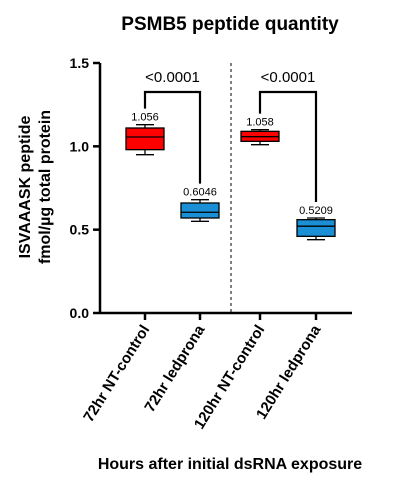 This screenshot has height=484, width=417. What do you see at coordinates (35, 187) in the screenshot?
I see `y-axis-title: ISVAAASK peptide fmol/µg total protein` at bounding box center [35, 187].